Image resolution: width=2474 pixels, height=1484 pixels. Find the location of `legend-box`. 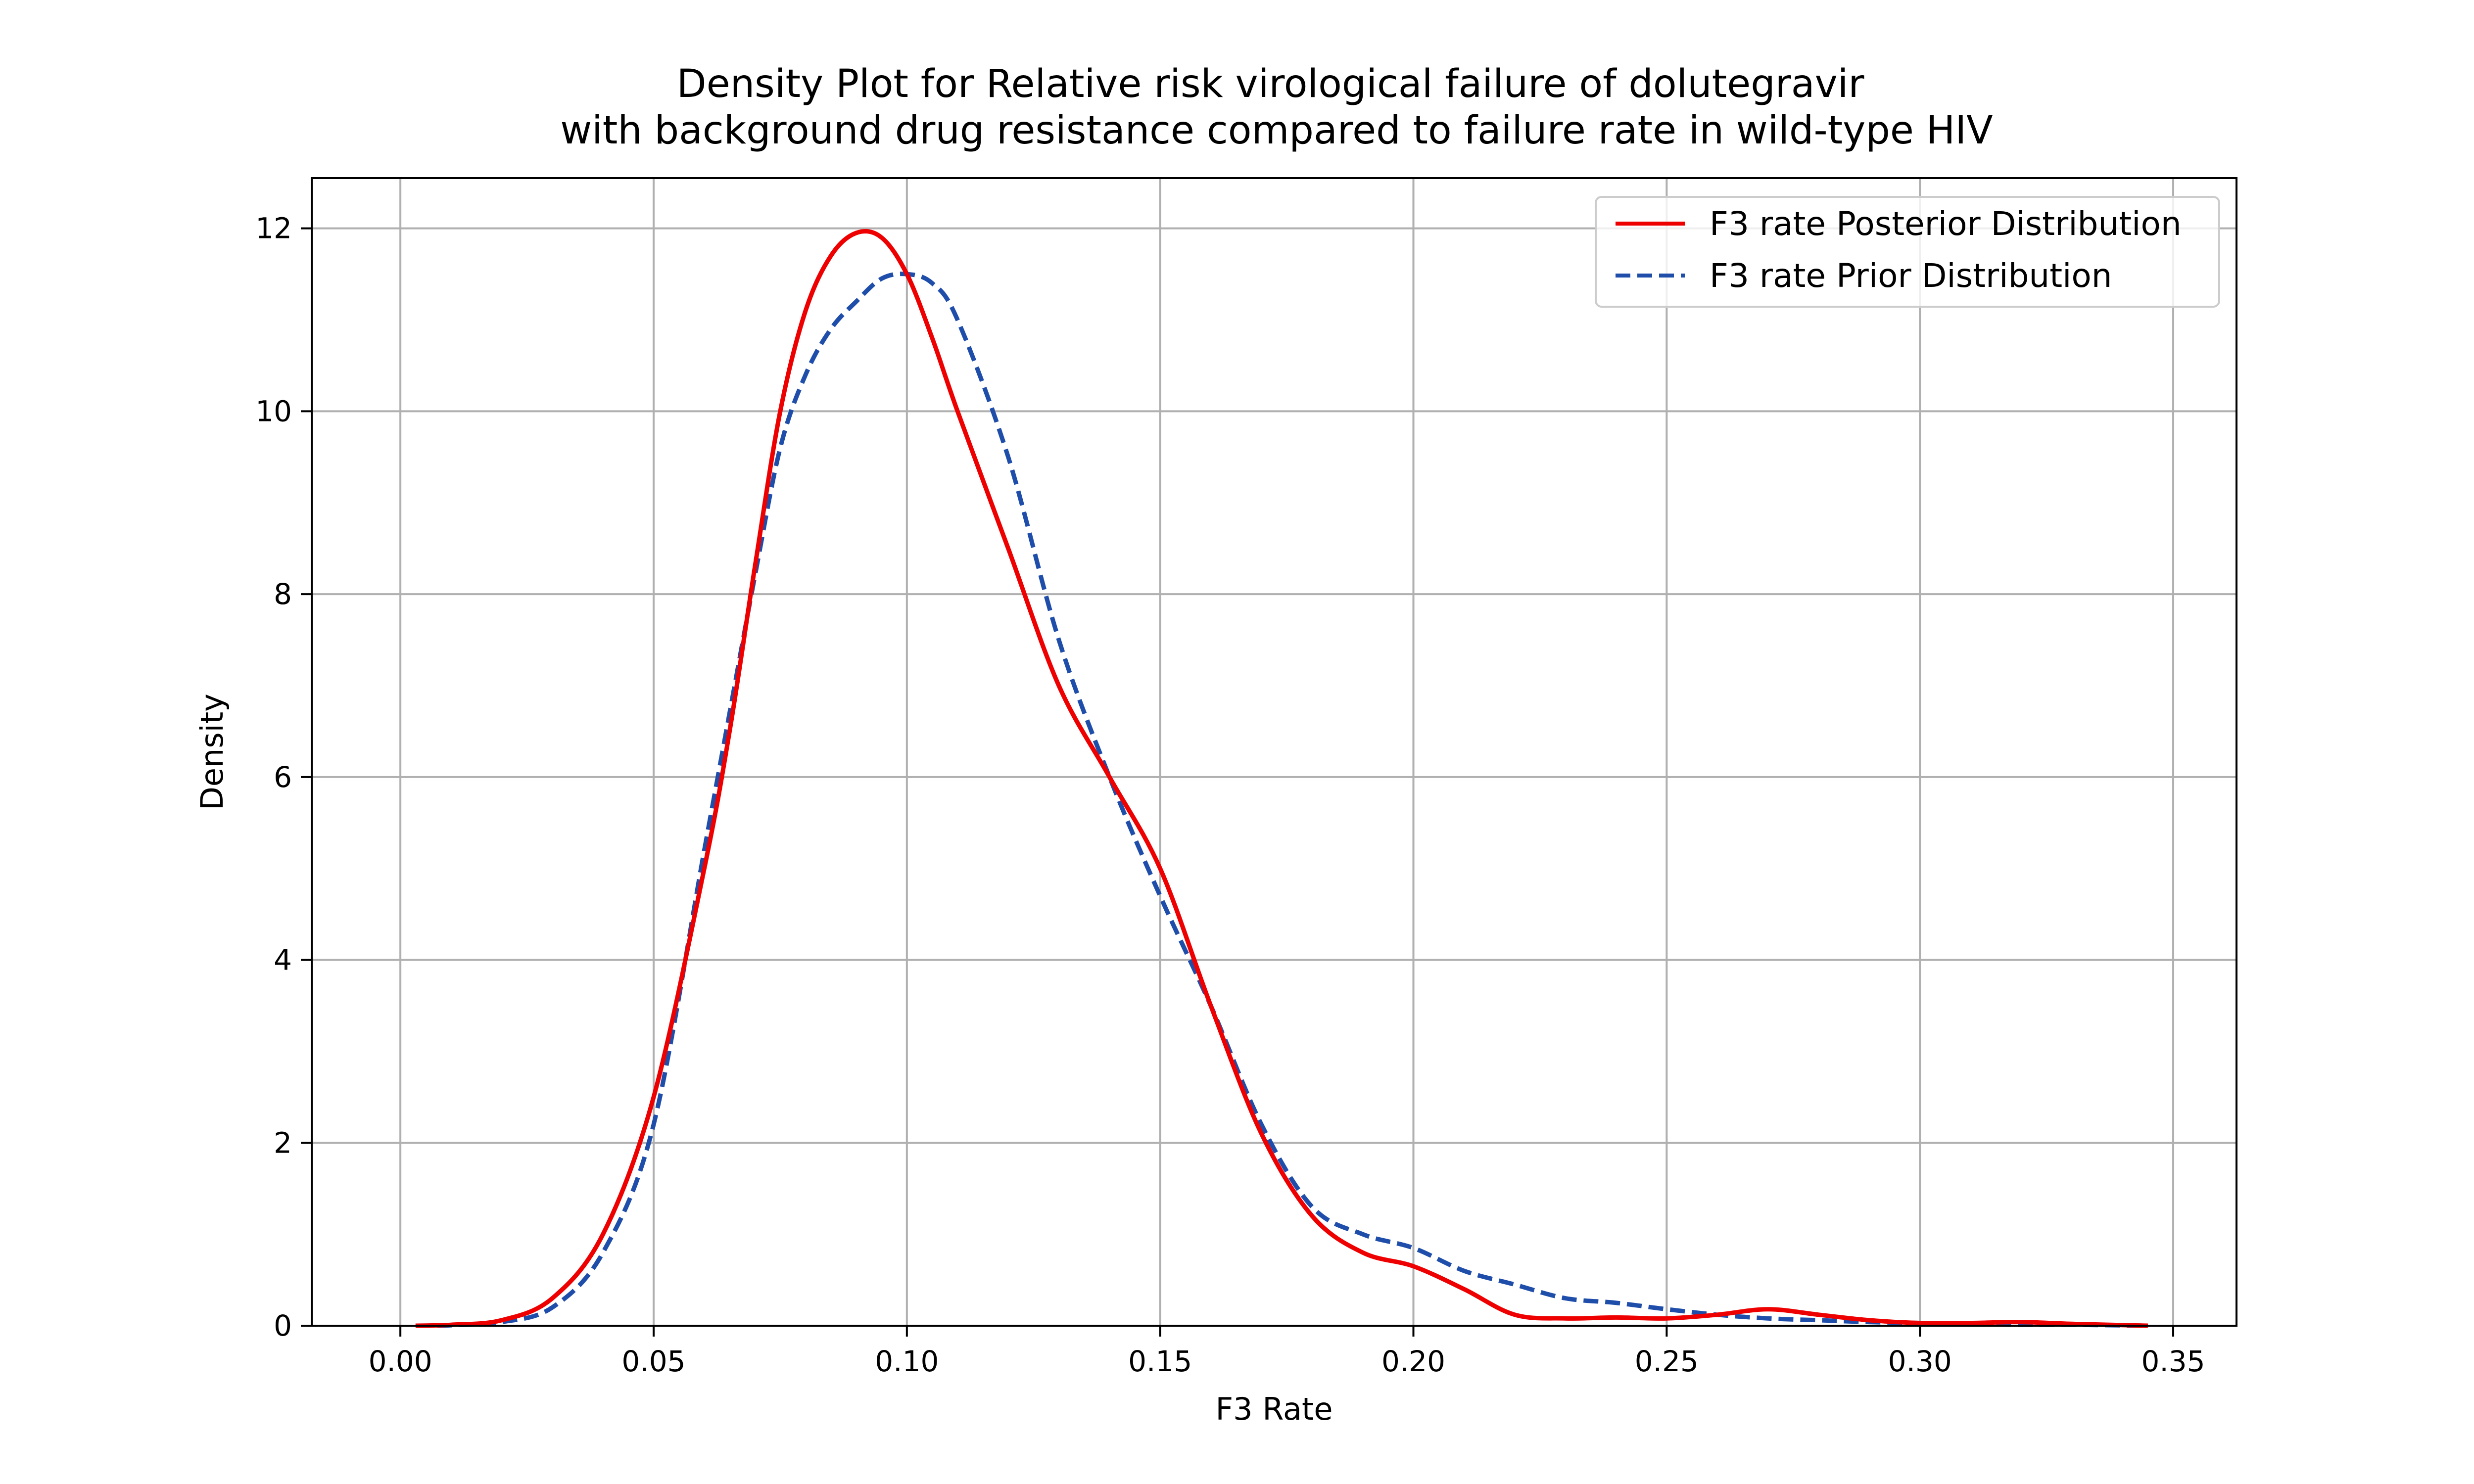

legend-box is located at coordinates (1908, 252).